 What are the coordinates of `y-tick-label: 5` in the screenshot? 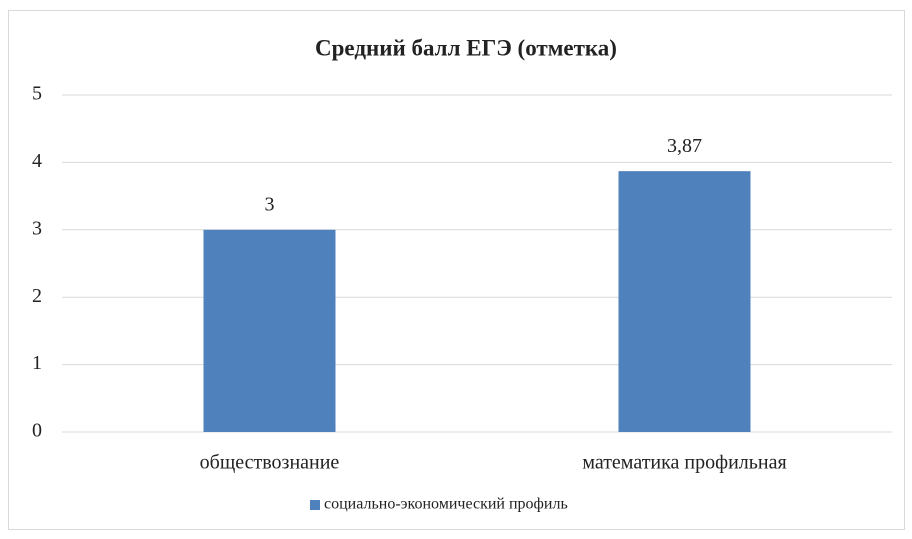 It's located at (37, 94).